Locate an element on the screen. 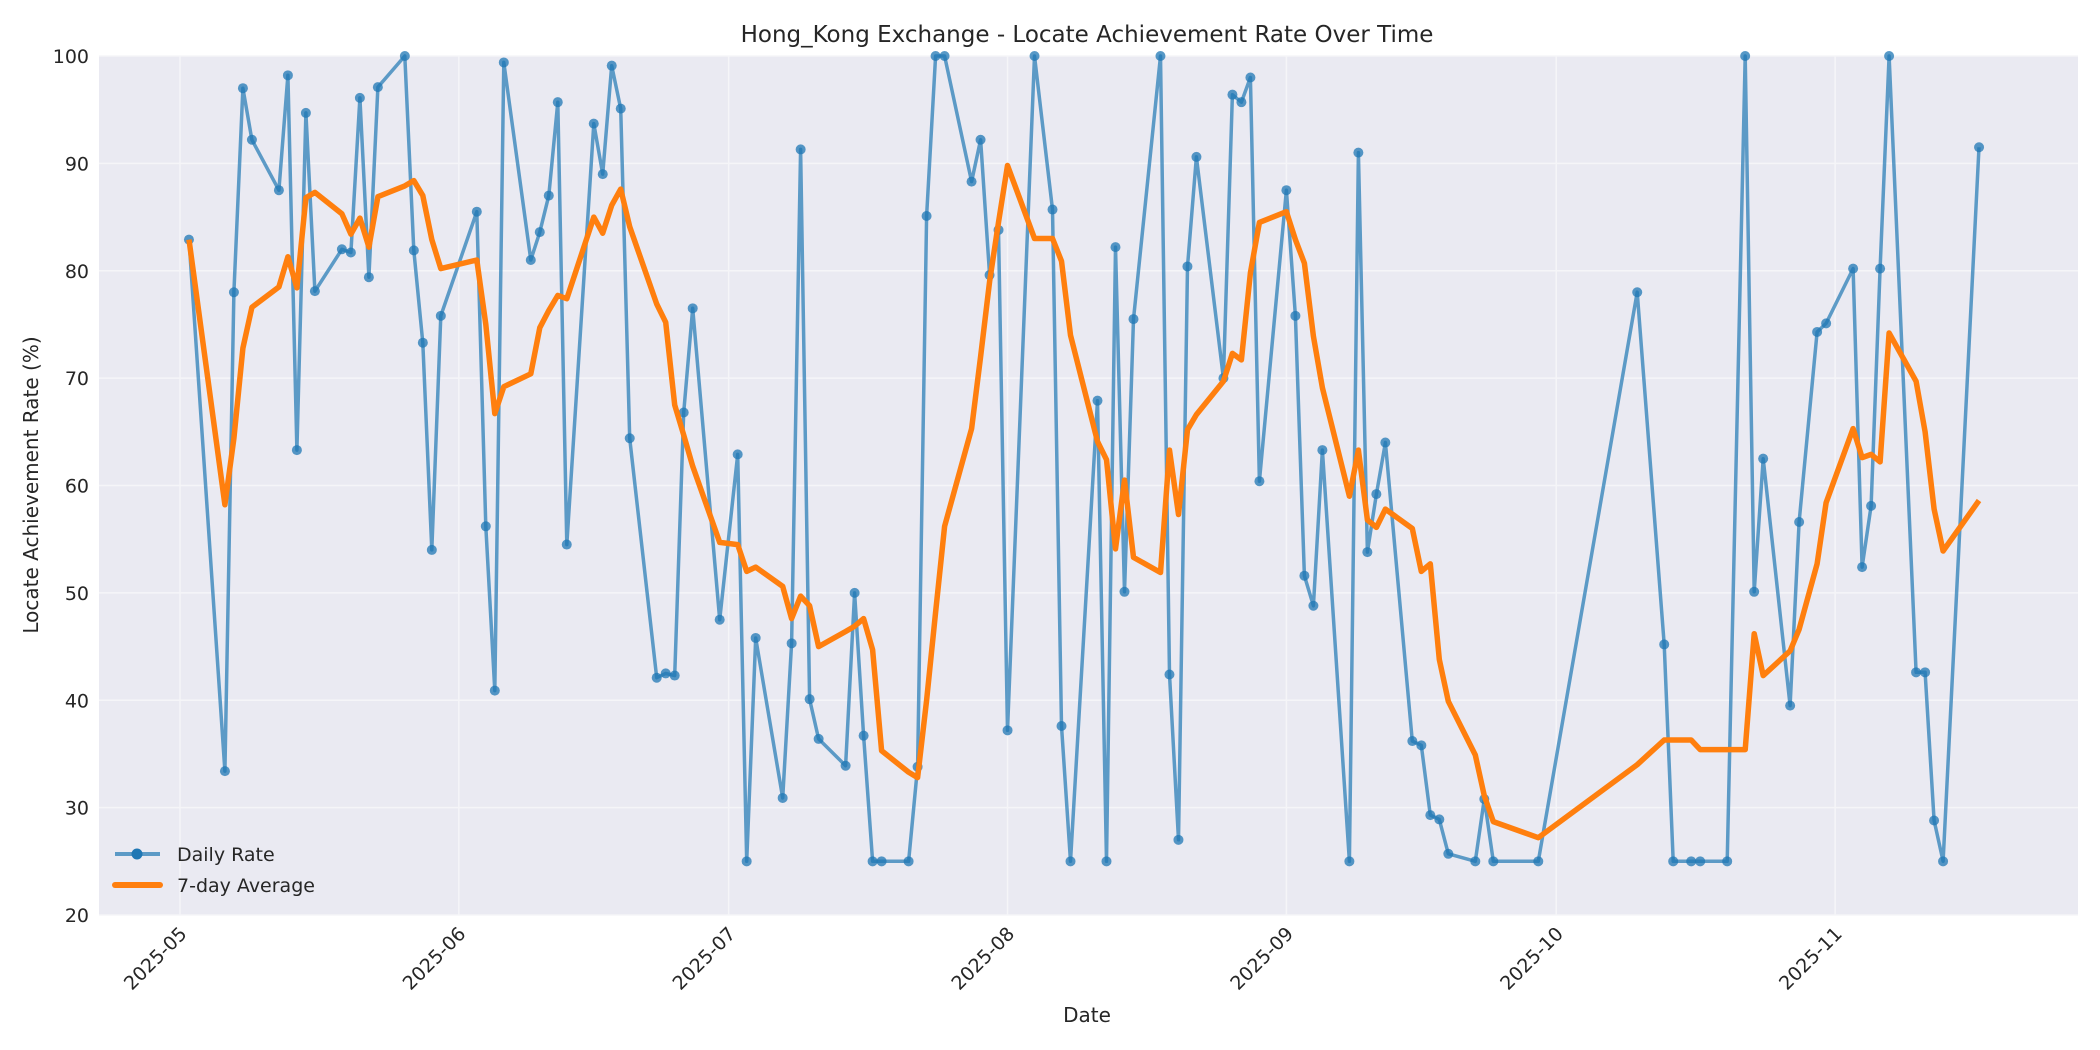 The width and height of the screenshot is (2100, 1050). y-axis-ticks: 20 30 40 50 60 70 80 90 100 is located at coordinates (71, 486).